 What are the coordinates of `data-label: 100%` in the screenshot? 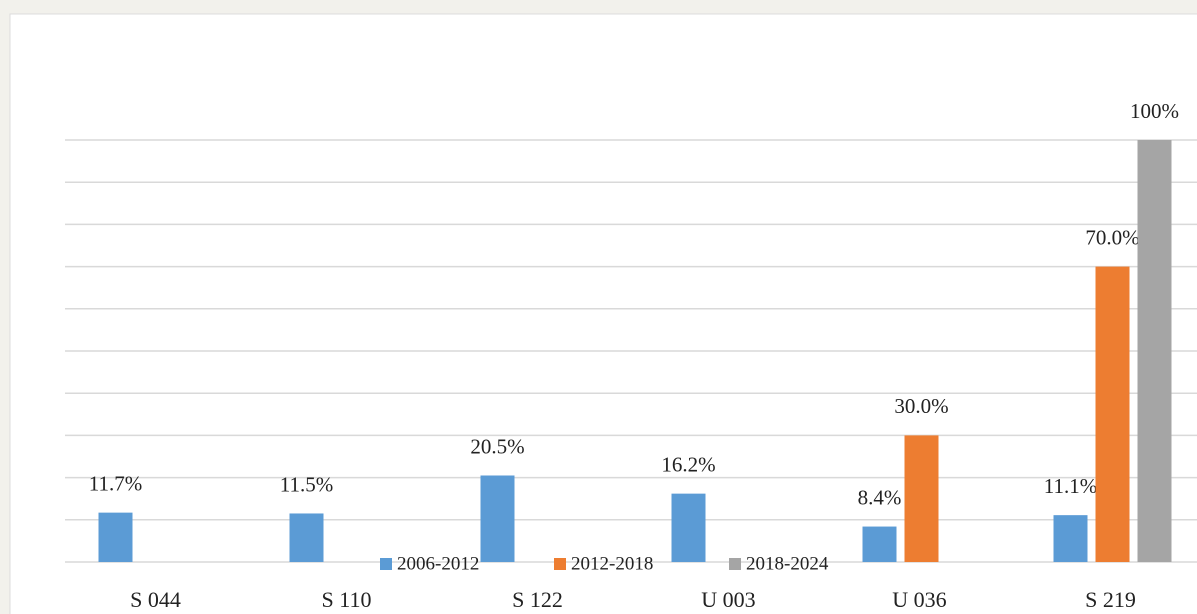 It's located at (1154, 111).